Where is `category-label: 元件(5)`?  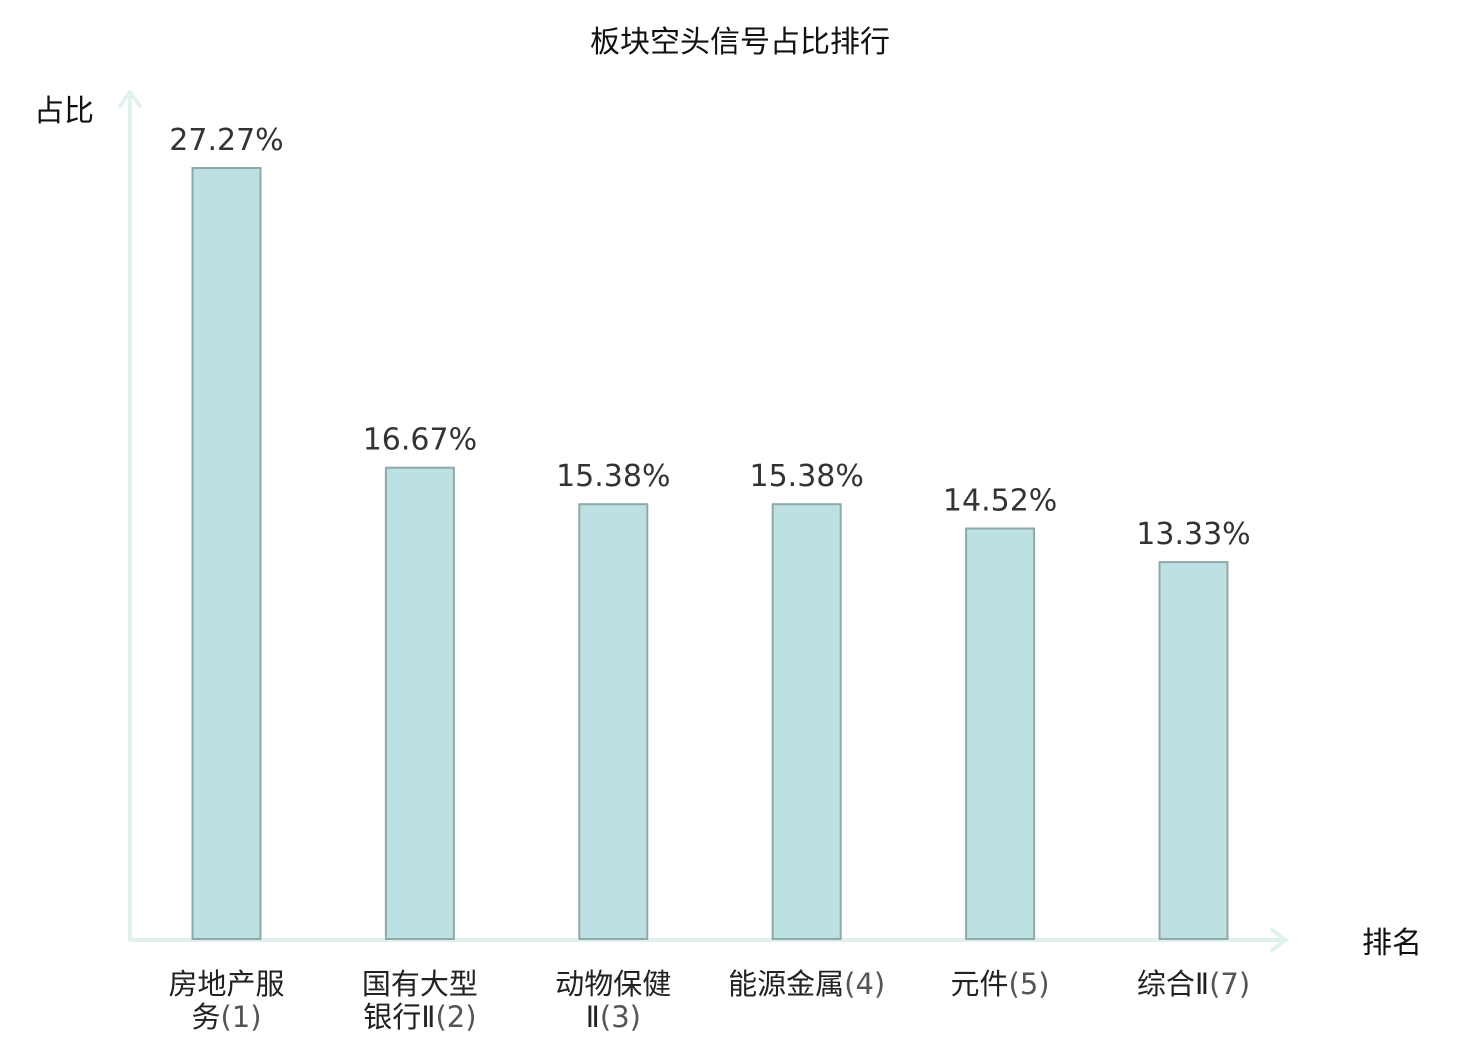
category-label: 元件(5) is located at coordinates (1000, 984).